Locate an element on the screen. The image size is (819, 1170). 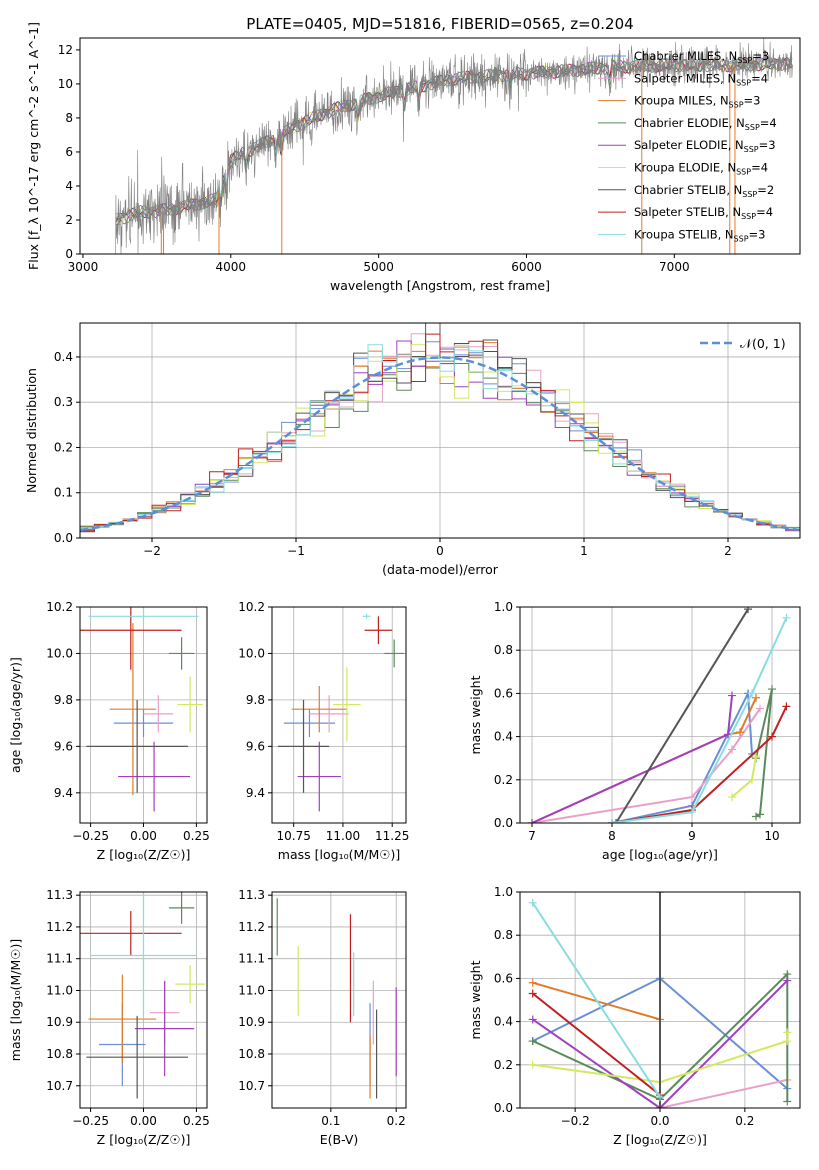
x-tick-label: 0 is located at coordinates (440, 551).